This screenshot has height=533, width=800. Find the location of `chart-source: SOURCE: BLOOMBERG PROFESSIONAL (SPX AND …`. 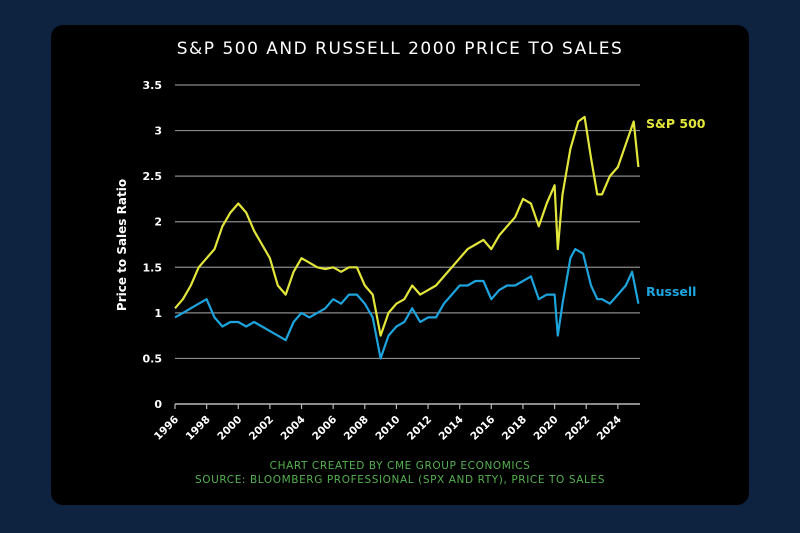

chart-source: SOURCE: BLOOMBERG PROFESSIONAL (SPX AND … is located at coordinates (400, 480).